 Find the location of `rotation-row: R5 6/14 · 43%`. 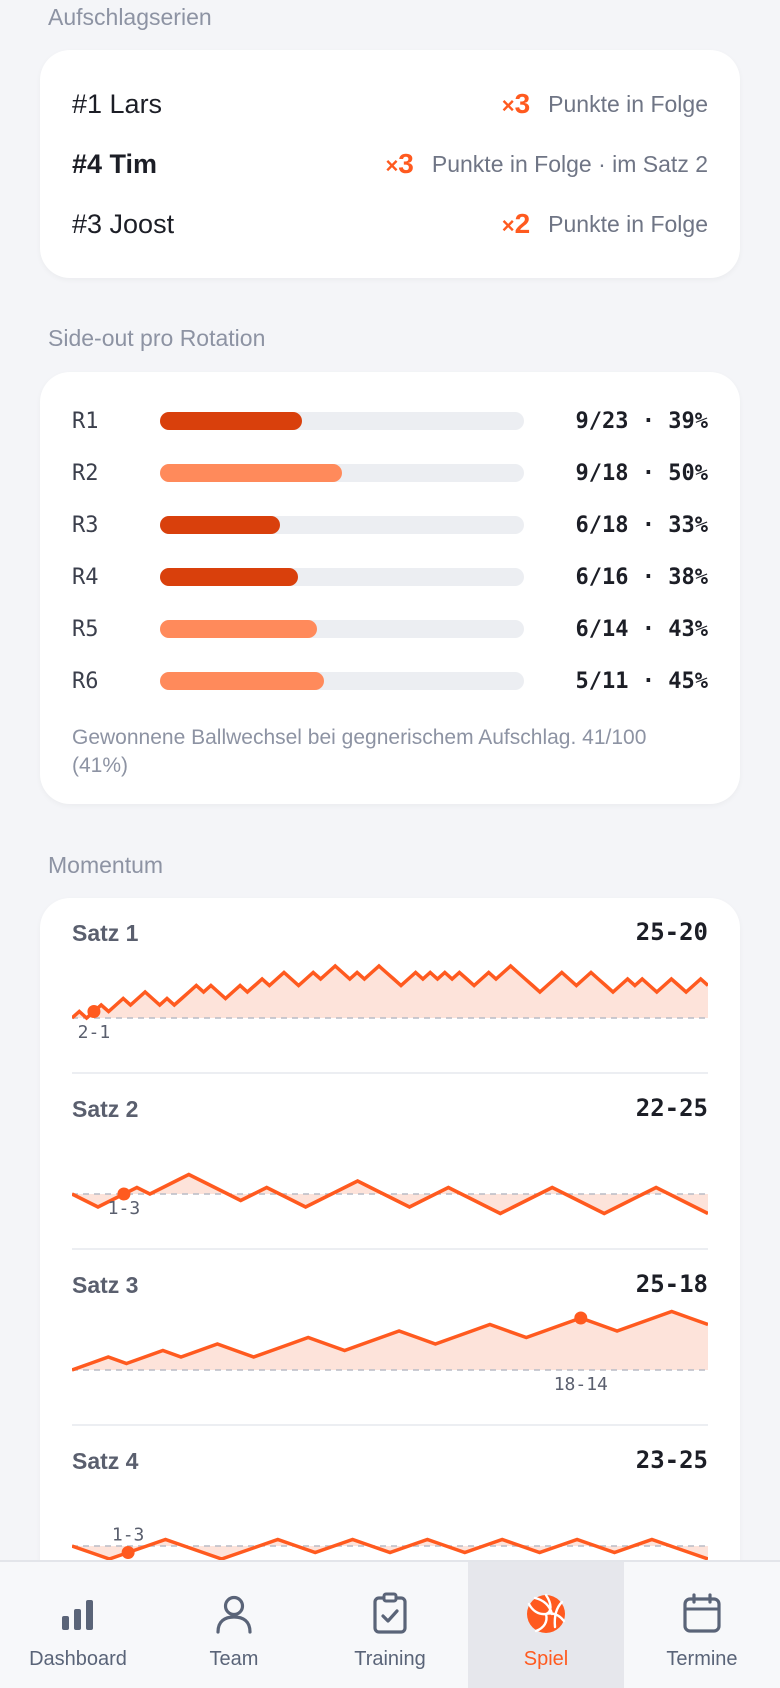

rotation-row: R5 6/14 · 43% is located at coordinates (390, 629).